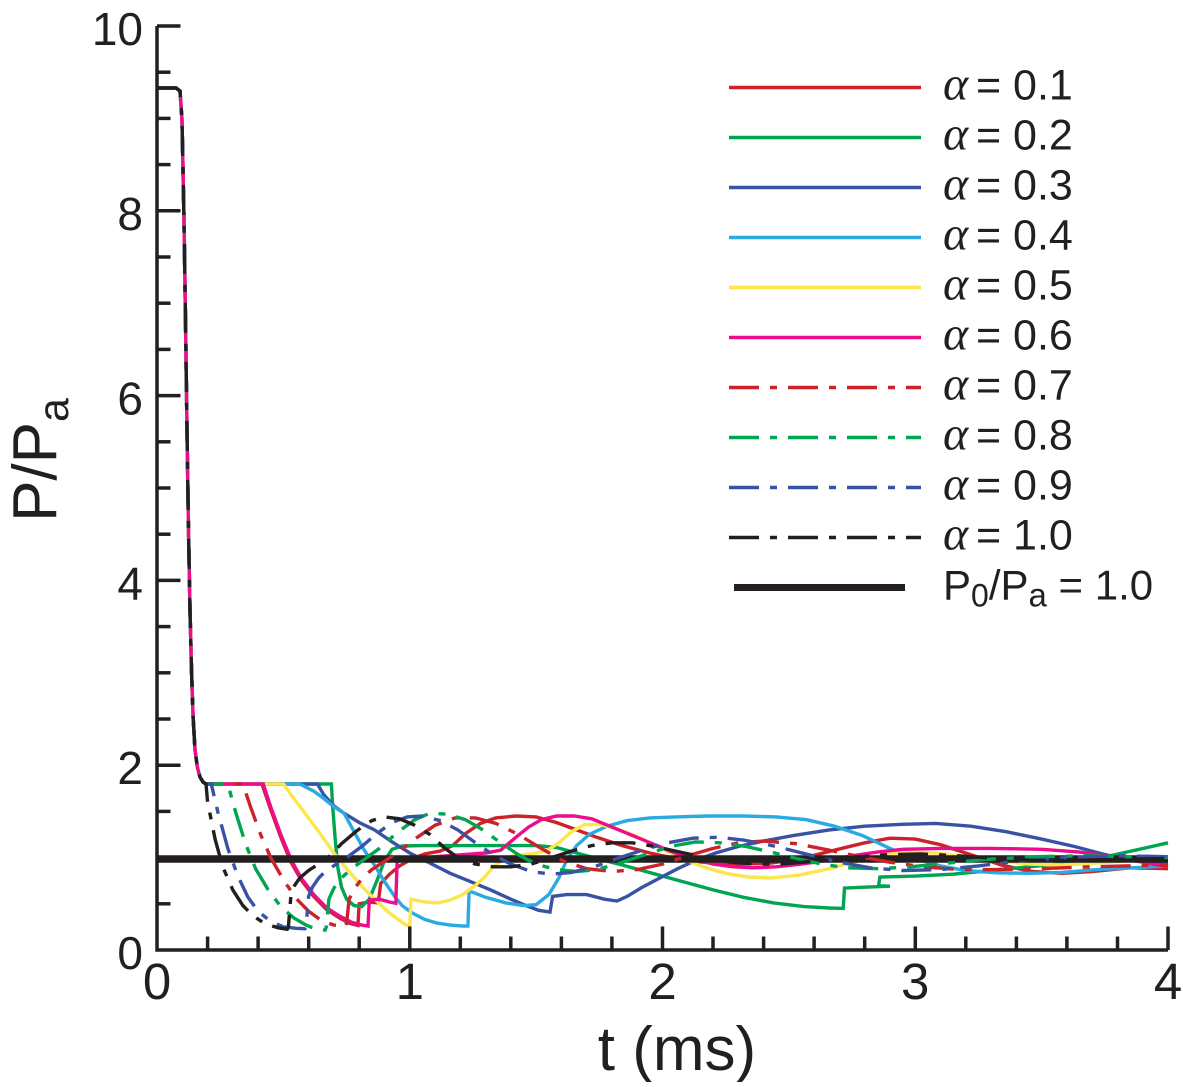 Image resolution: width=1183 pixels, height=1087 pixels. I want to click on svg-text: = 0.1, so click(1024, 86).